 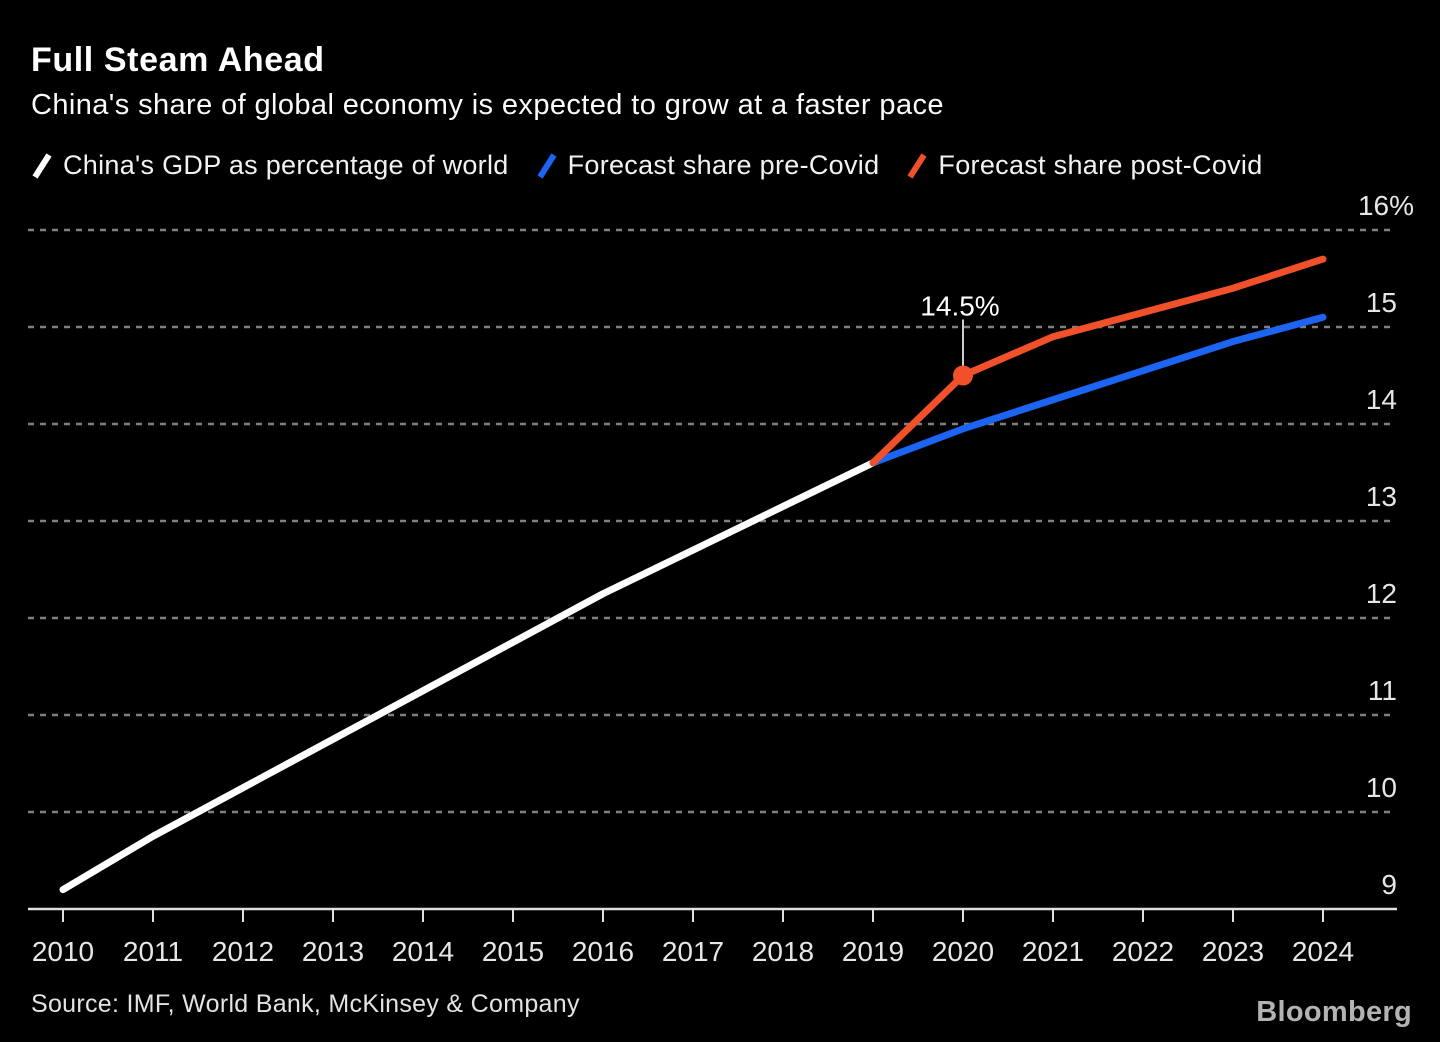 What do you see at coordinates (1381, 496) in the screenshot?
I see `y-tick-label: 13` at bounding box center [1381, 496].